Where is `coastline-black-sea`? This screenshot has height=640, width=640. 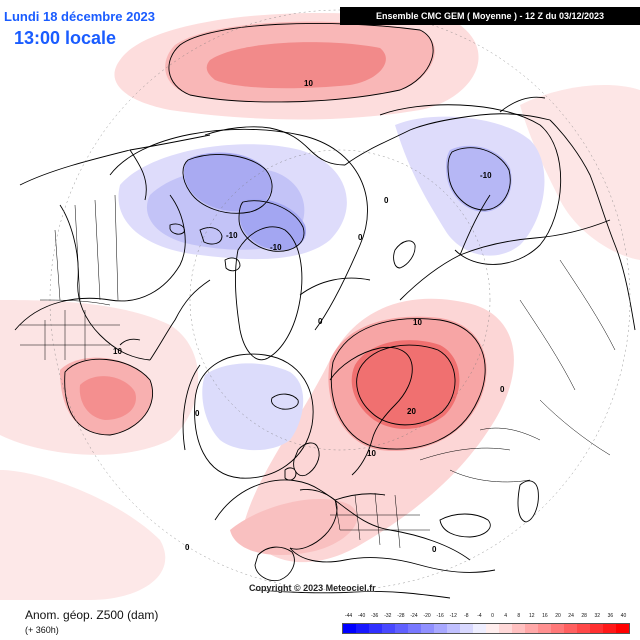
coastline-black-sea is located at coordinates (465, 525).